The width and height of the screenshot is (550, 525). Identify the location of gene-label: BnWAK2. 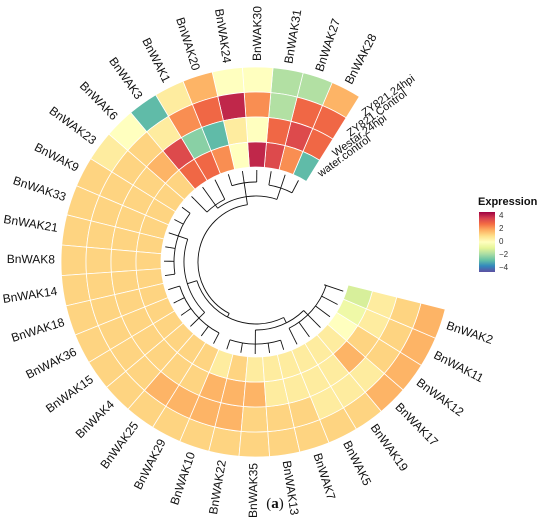
(470, 332).